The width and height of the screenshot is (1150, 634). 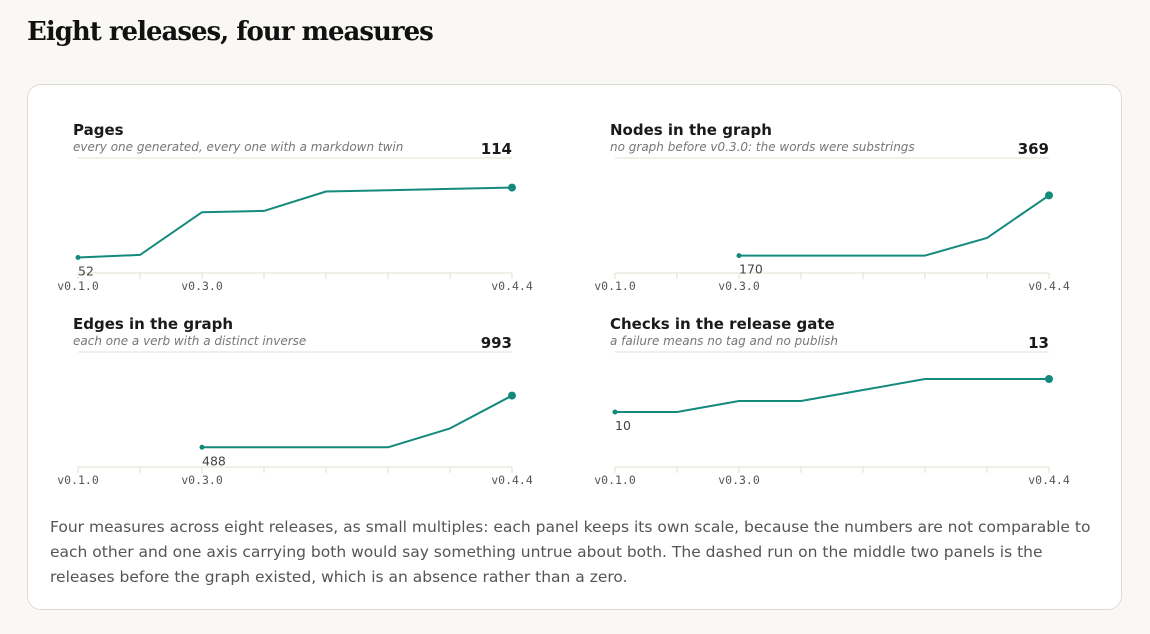 What do you see at coordinates (1033, 149) in the screenshot?
I see `series-end-label: 369` at bounding box center [1033, 149].